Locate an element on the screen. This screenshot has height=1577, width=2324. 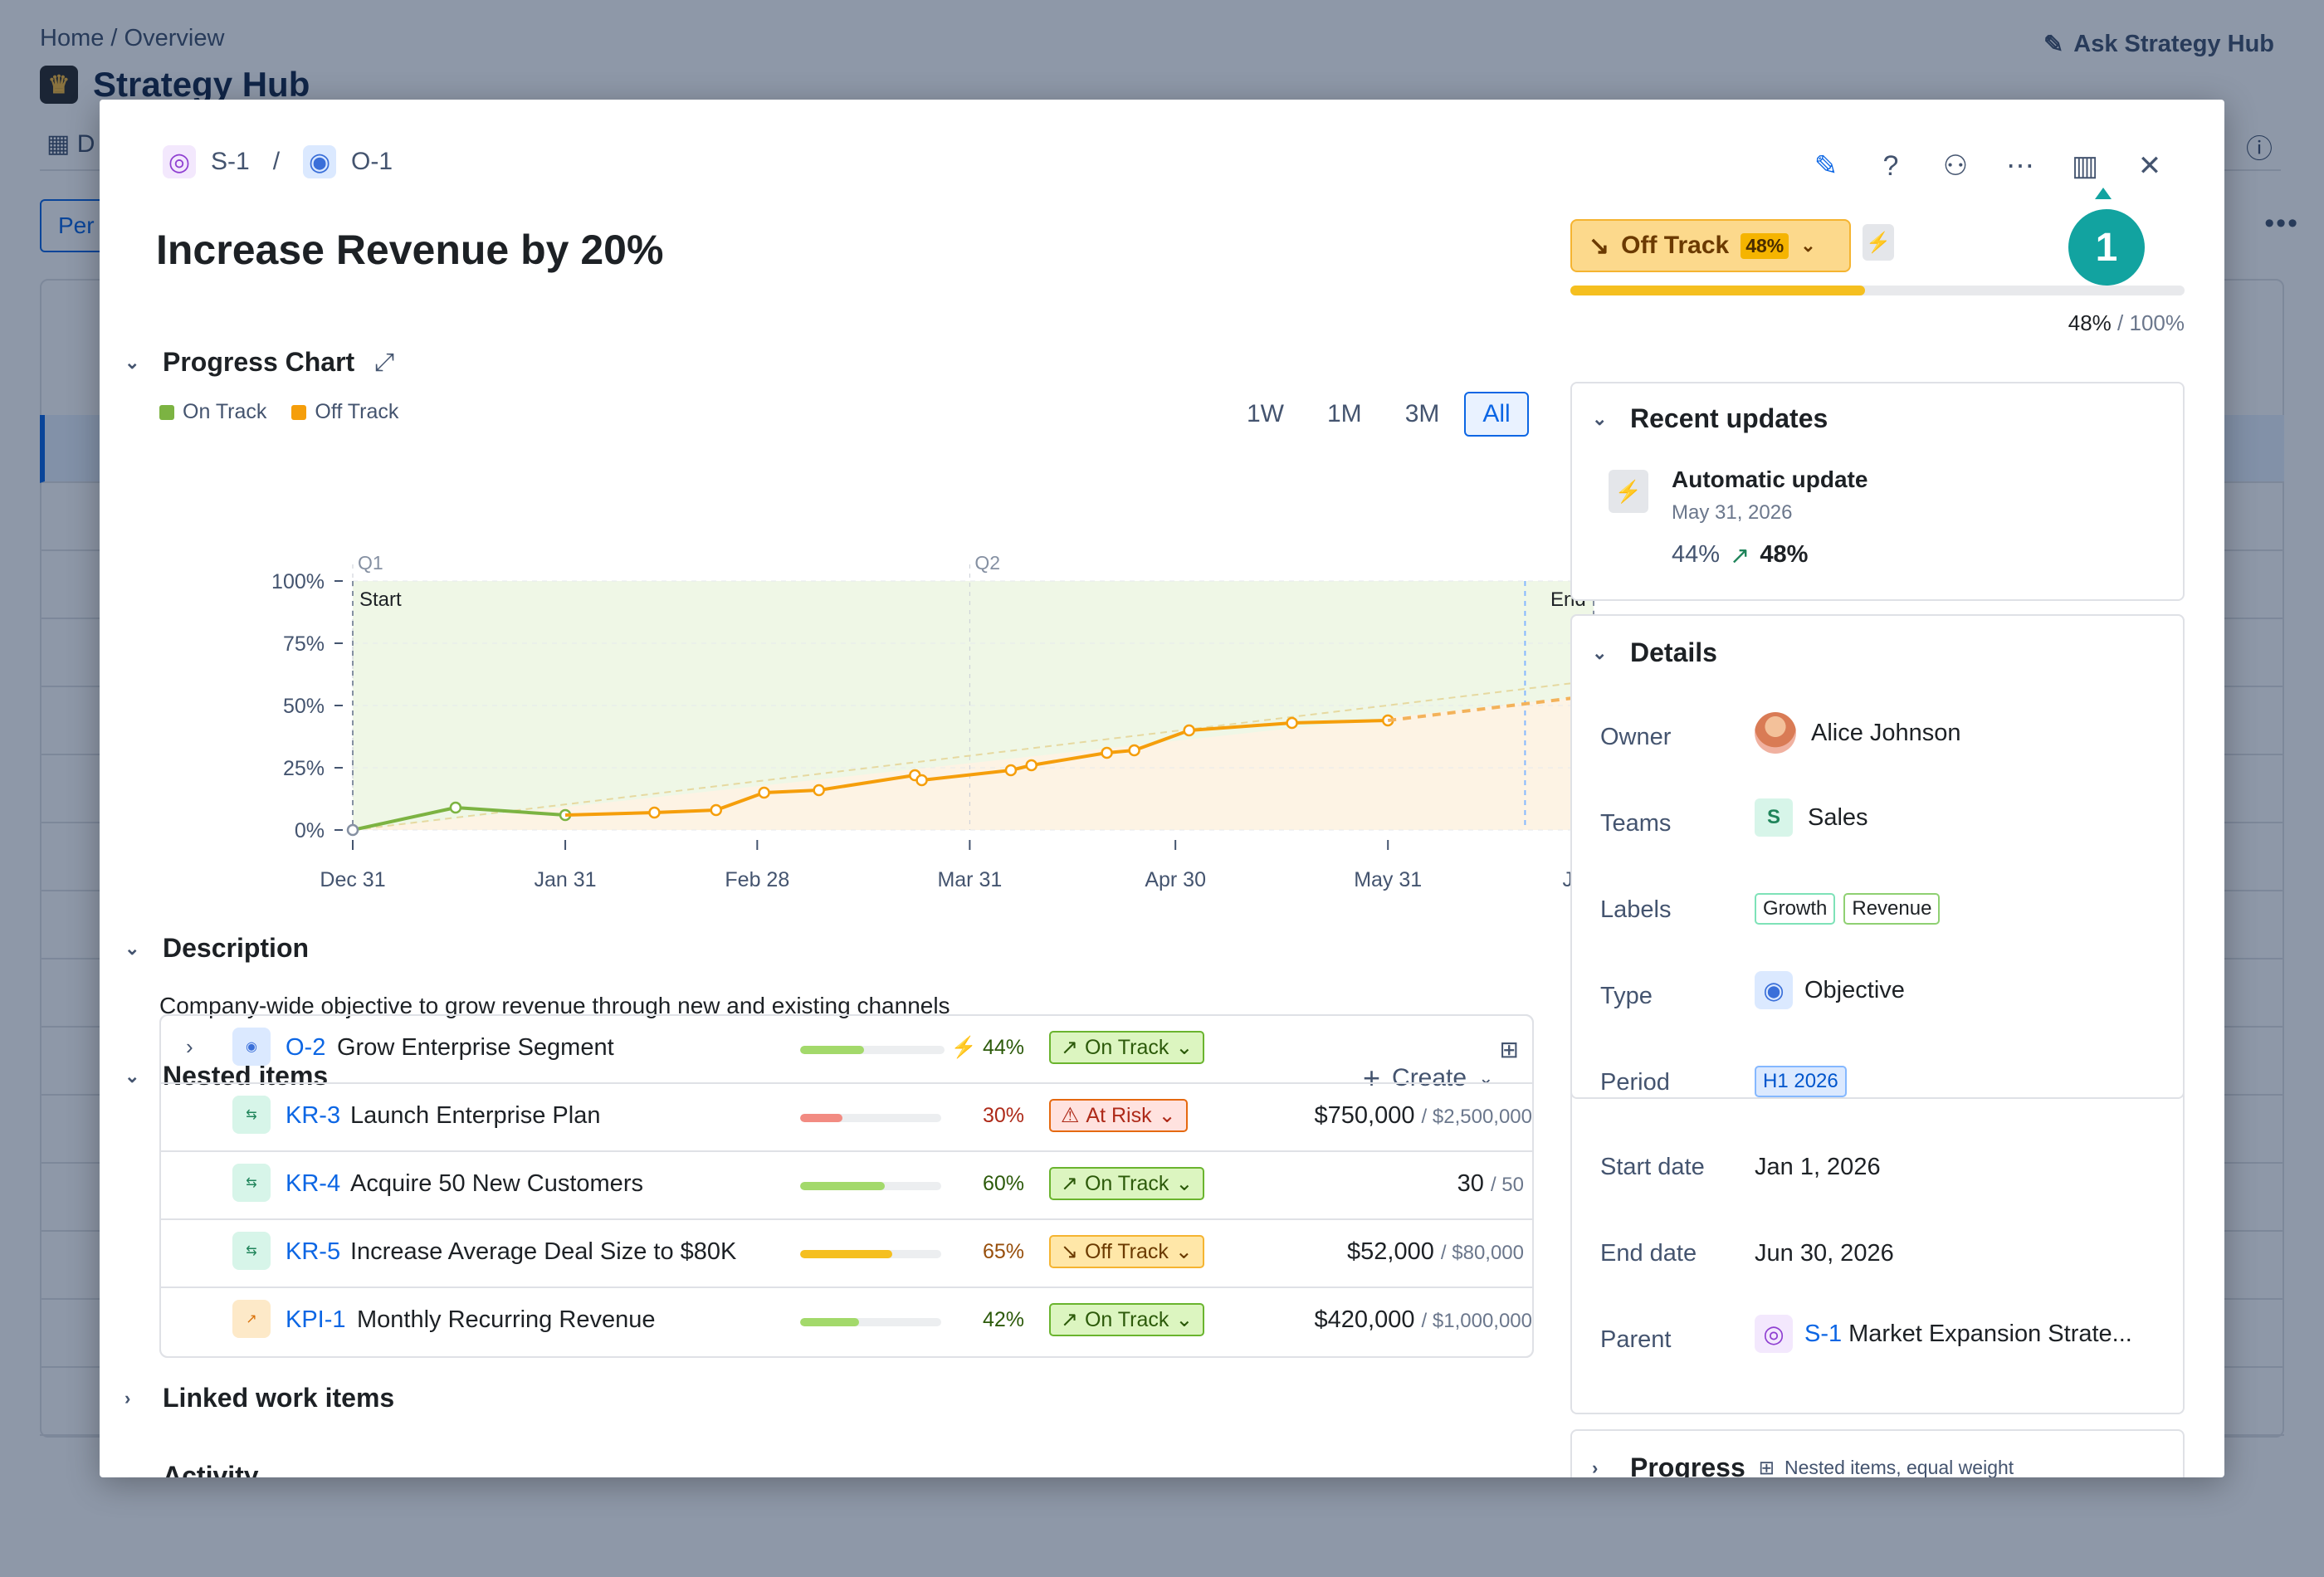
help-icon-bg: ⓘ is located at coordinates (2259, 149).